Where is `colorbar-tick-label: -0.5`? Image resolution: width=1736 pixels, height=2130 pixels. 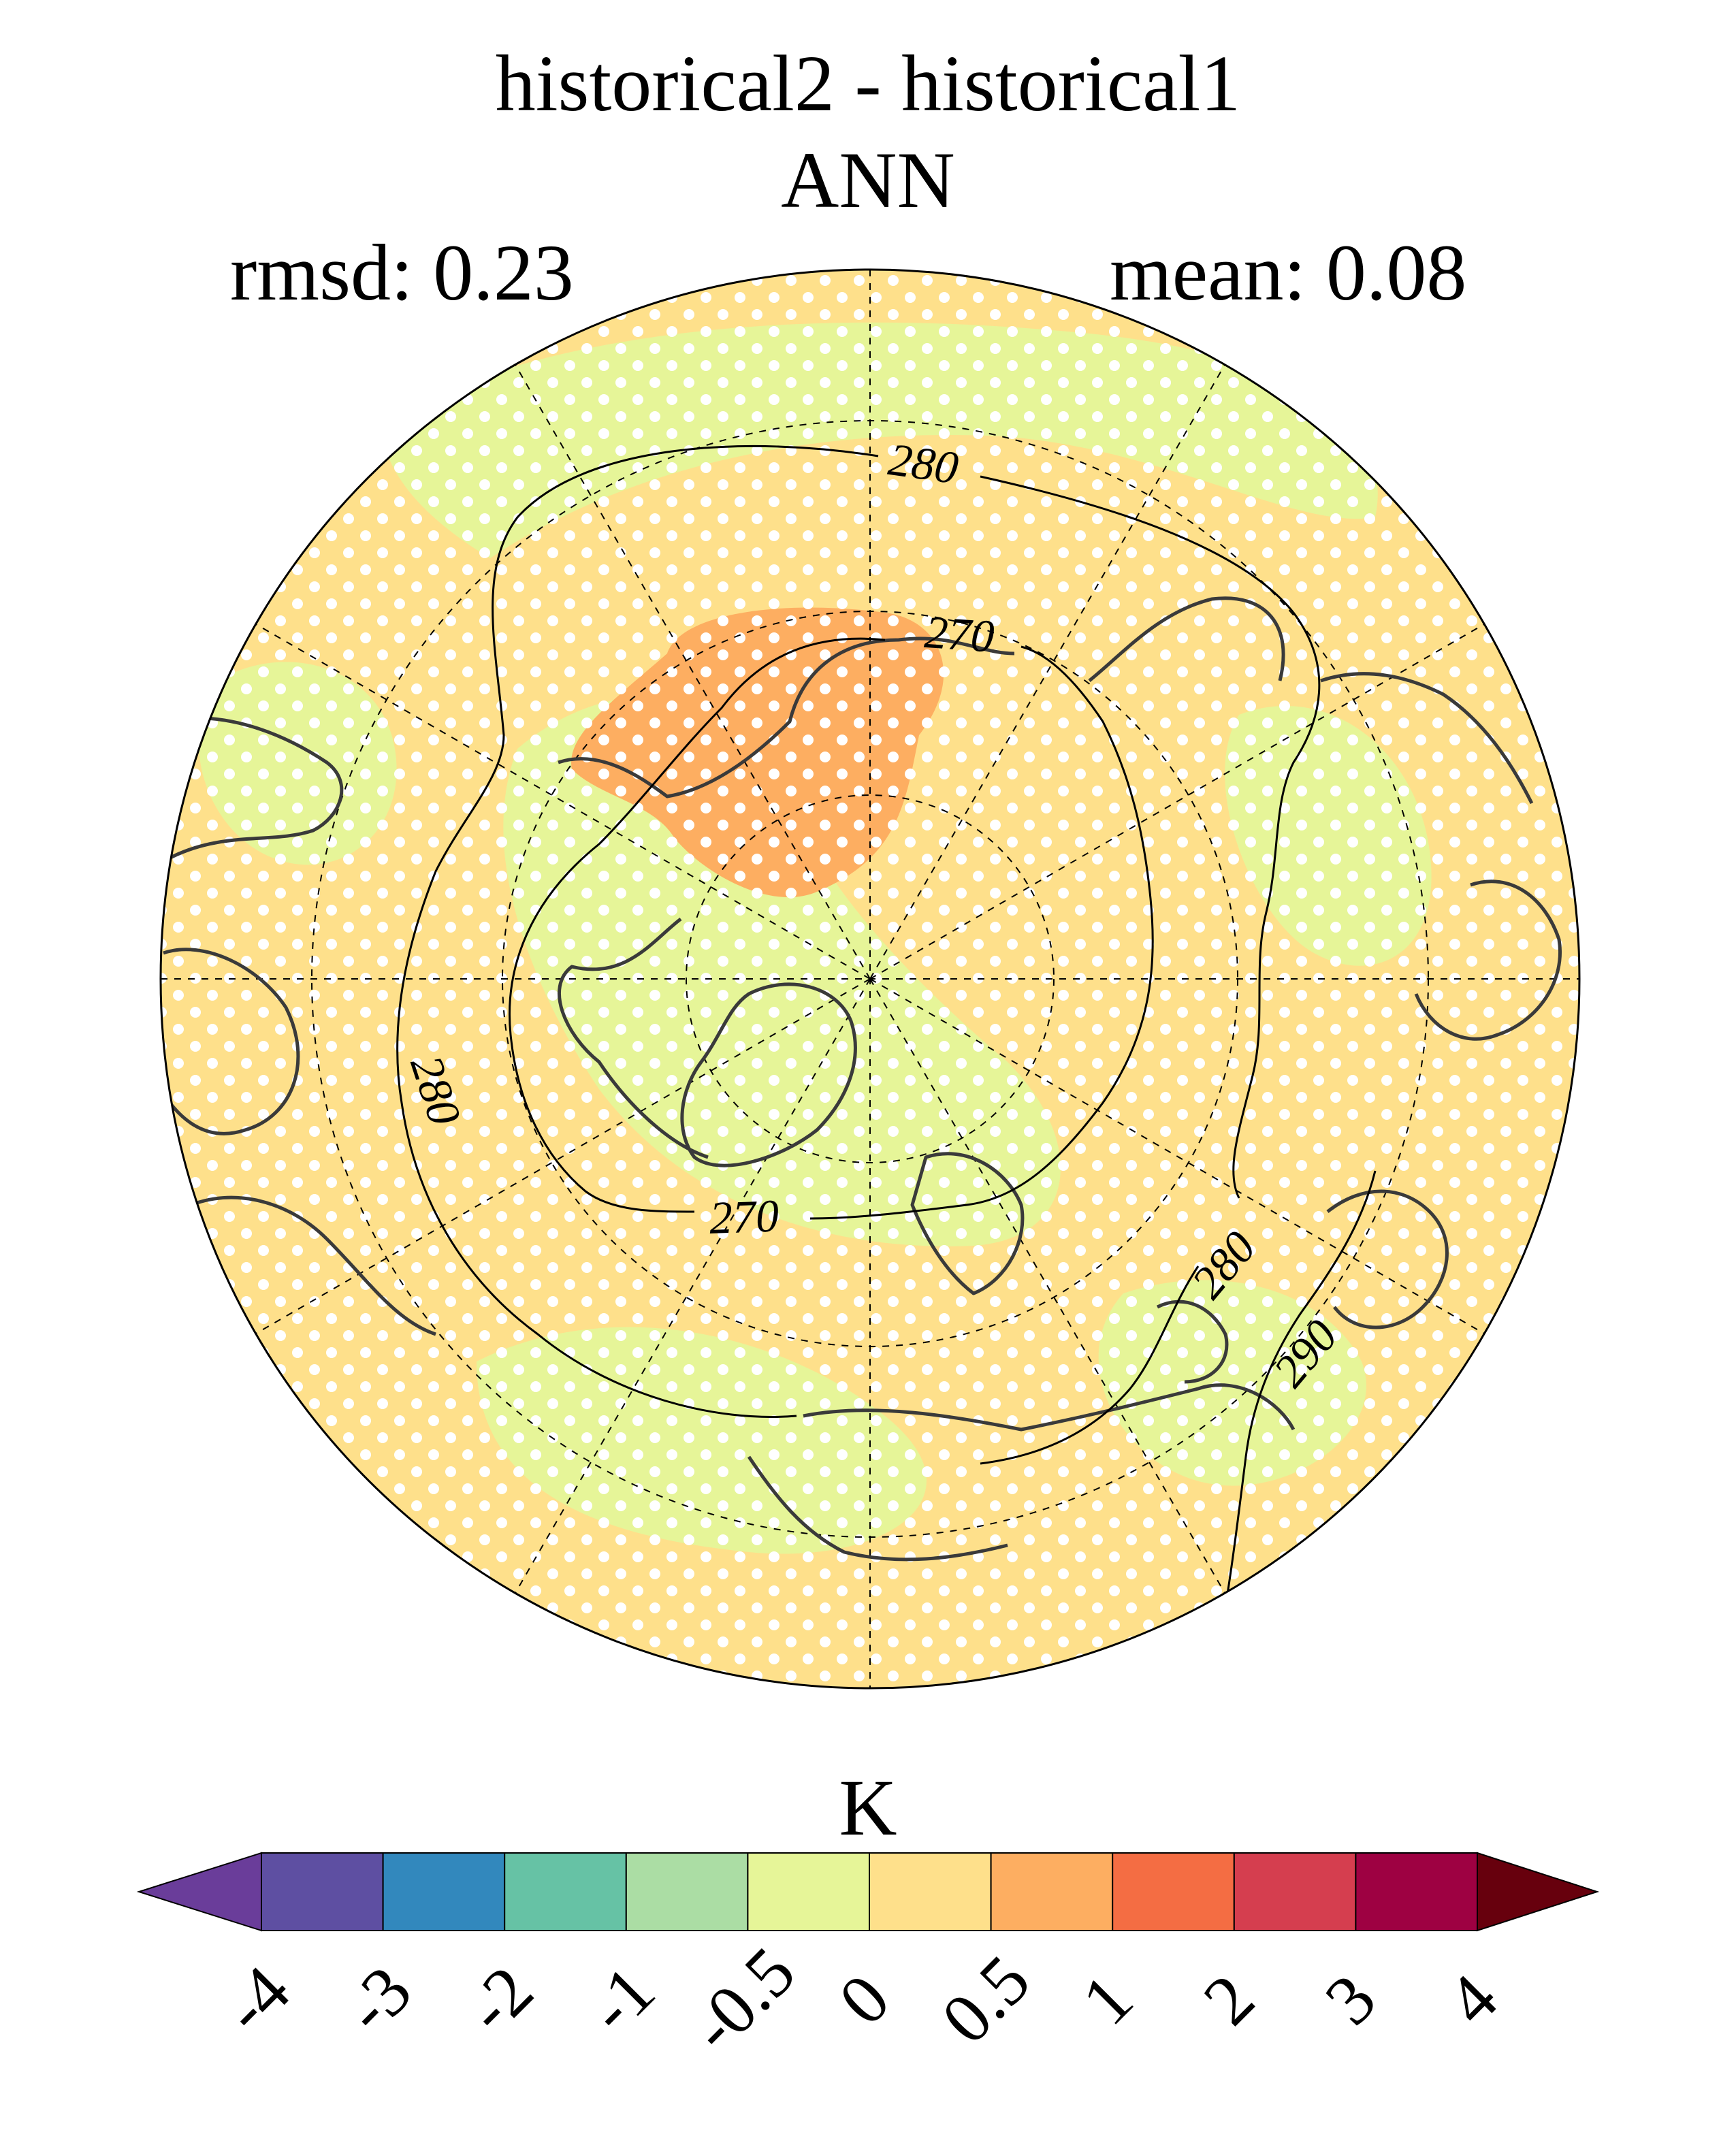 colorbar-tick-label: -0.5 is located at coordinates (742, 2000).